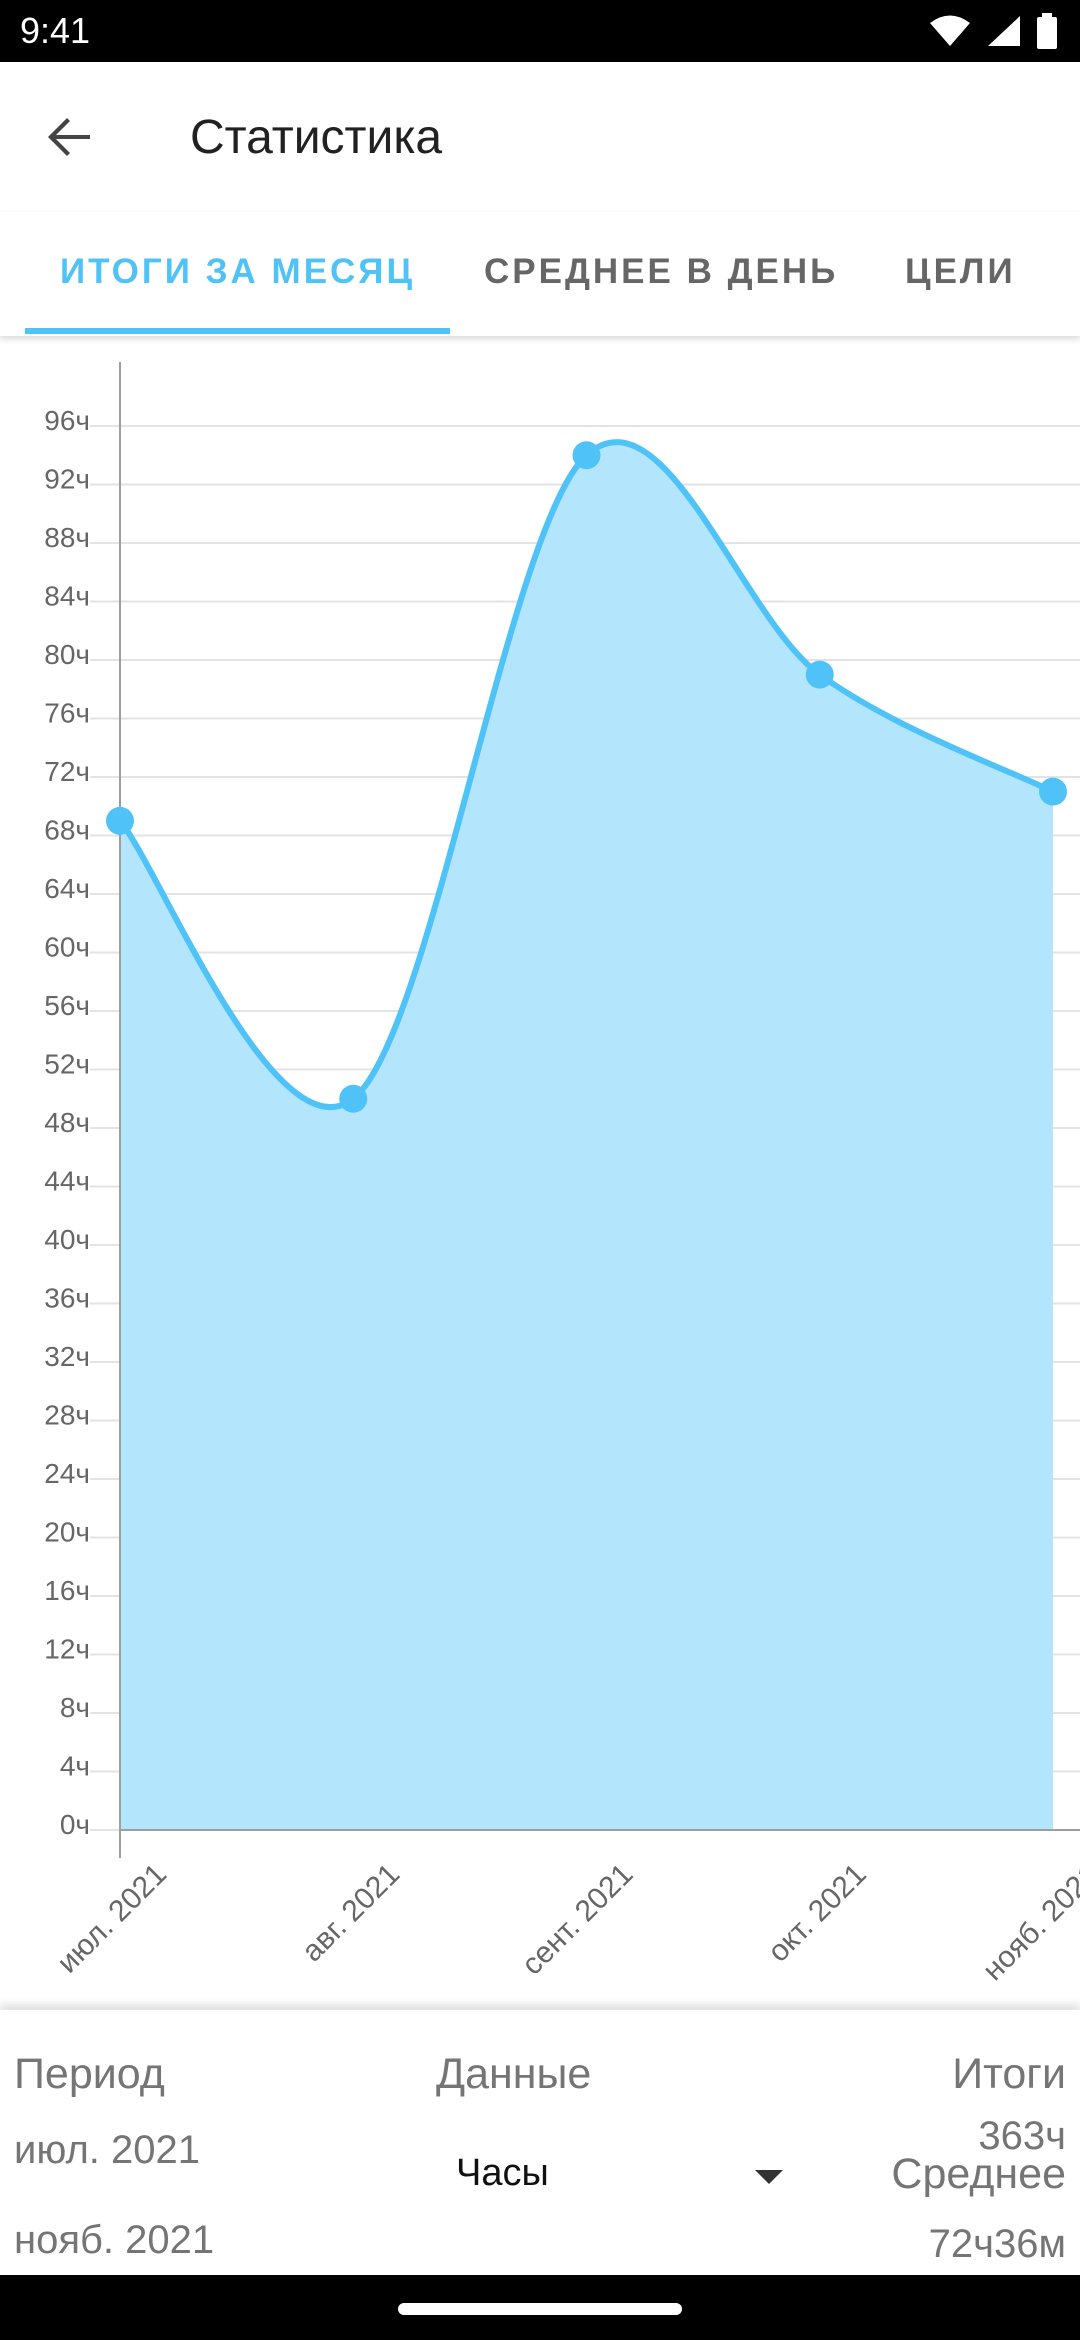 Image resolution: width=1080 pixels, height=2340 pixels. What do you see at coordinates (1047, 31) in the screenshot?
I see `battery-icon` at bounding box center [1047, 31].